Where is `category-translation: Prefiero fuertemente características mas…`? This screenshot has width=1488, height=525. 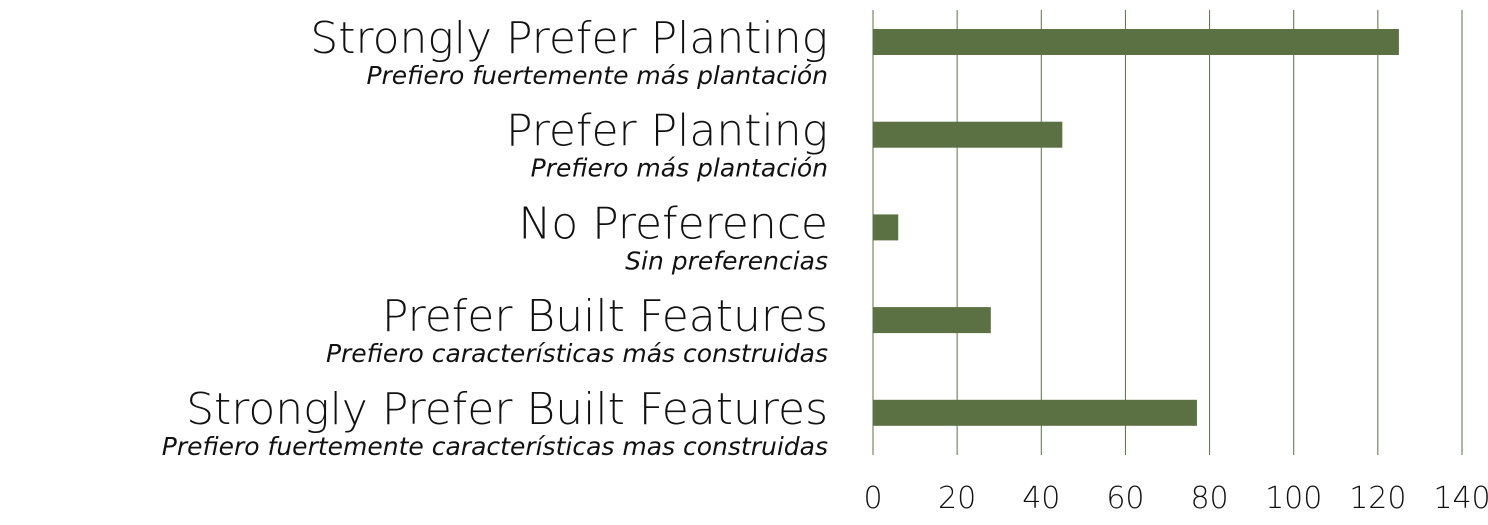
category-translation: Prefiero fuertemente características mas… is located at coordinates (495, 446).